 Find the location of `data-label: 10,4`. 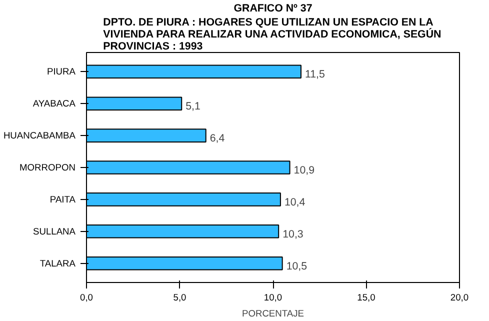

data-label: 10,4 is located at coordinates (295, 202).